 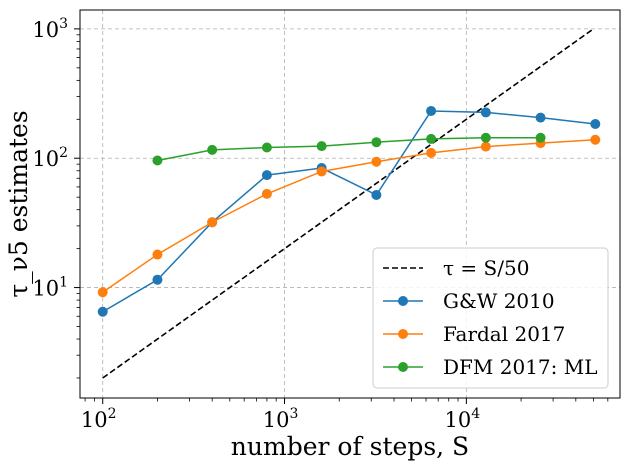 I want to click on legend-label: DFM 2017: ML, so click(x=520, y=367).